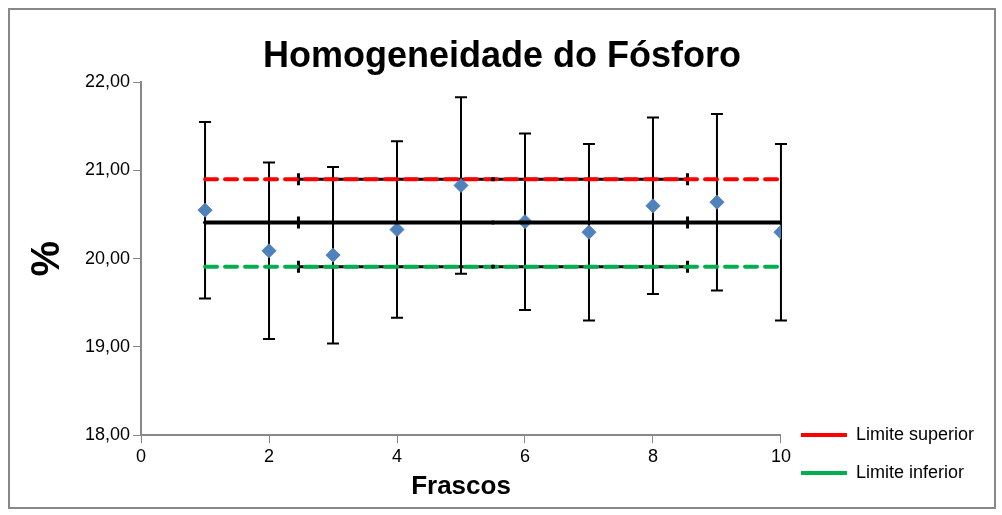 This screenshot has width=1002, height=515. Describe the element at coordinates (780, 455) in the screenshot. I see `x-tick-label: 10` at that location.